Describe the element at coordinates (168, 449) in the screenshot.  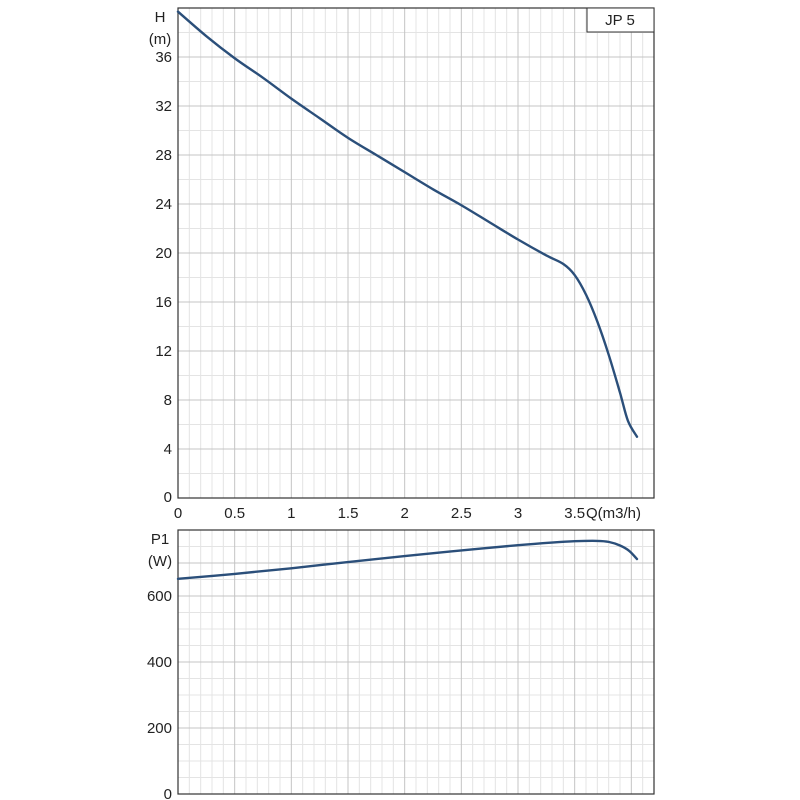
I see `y-tick-label: 4` at that location.